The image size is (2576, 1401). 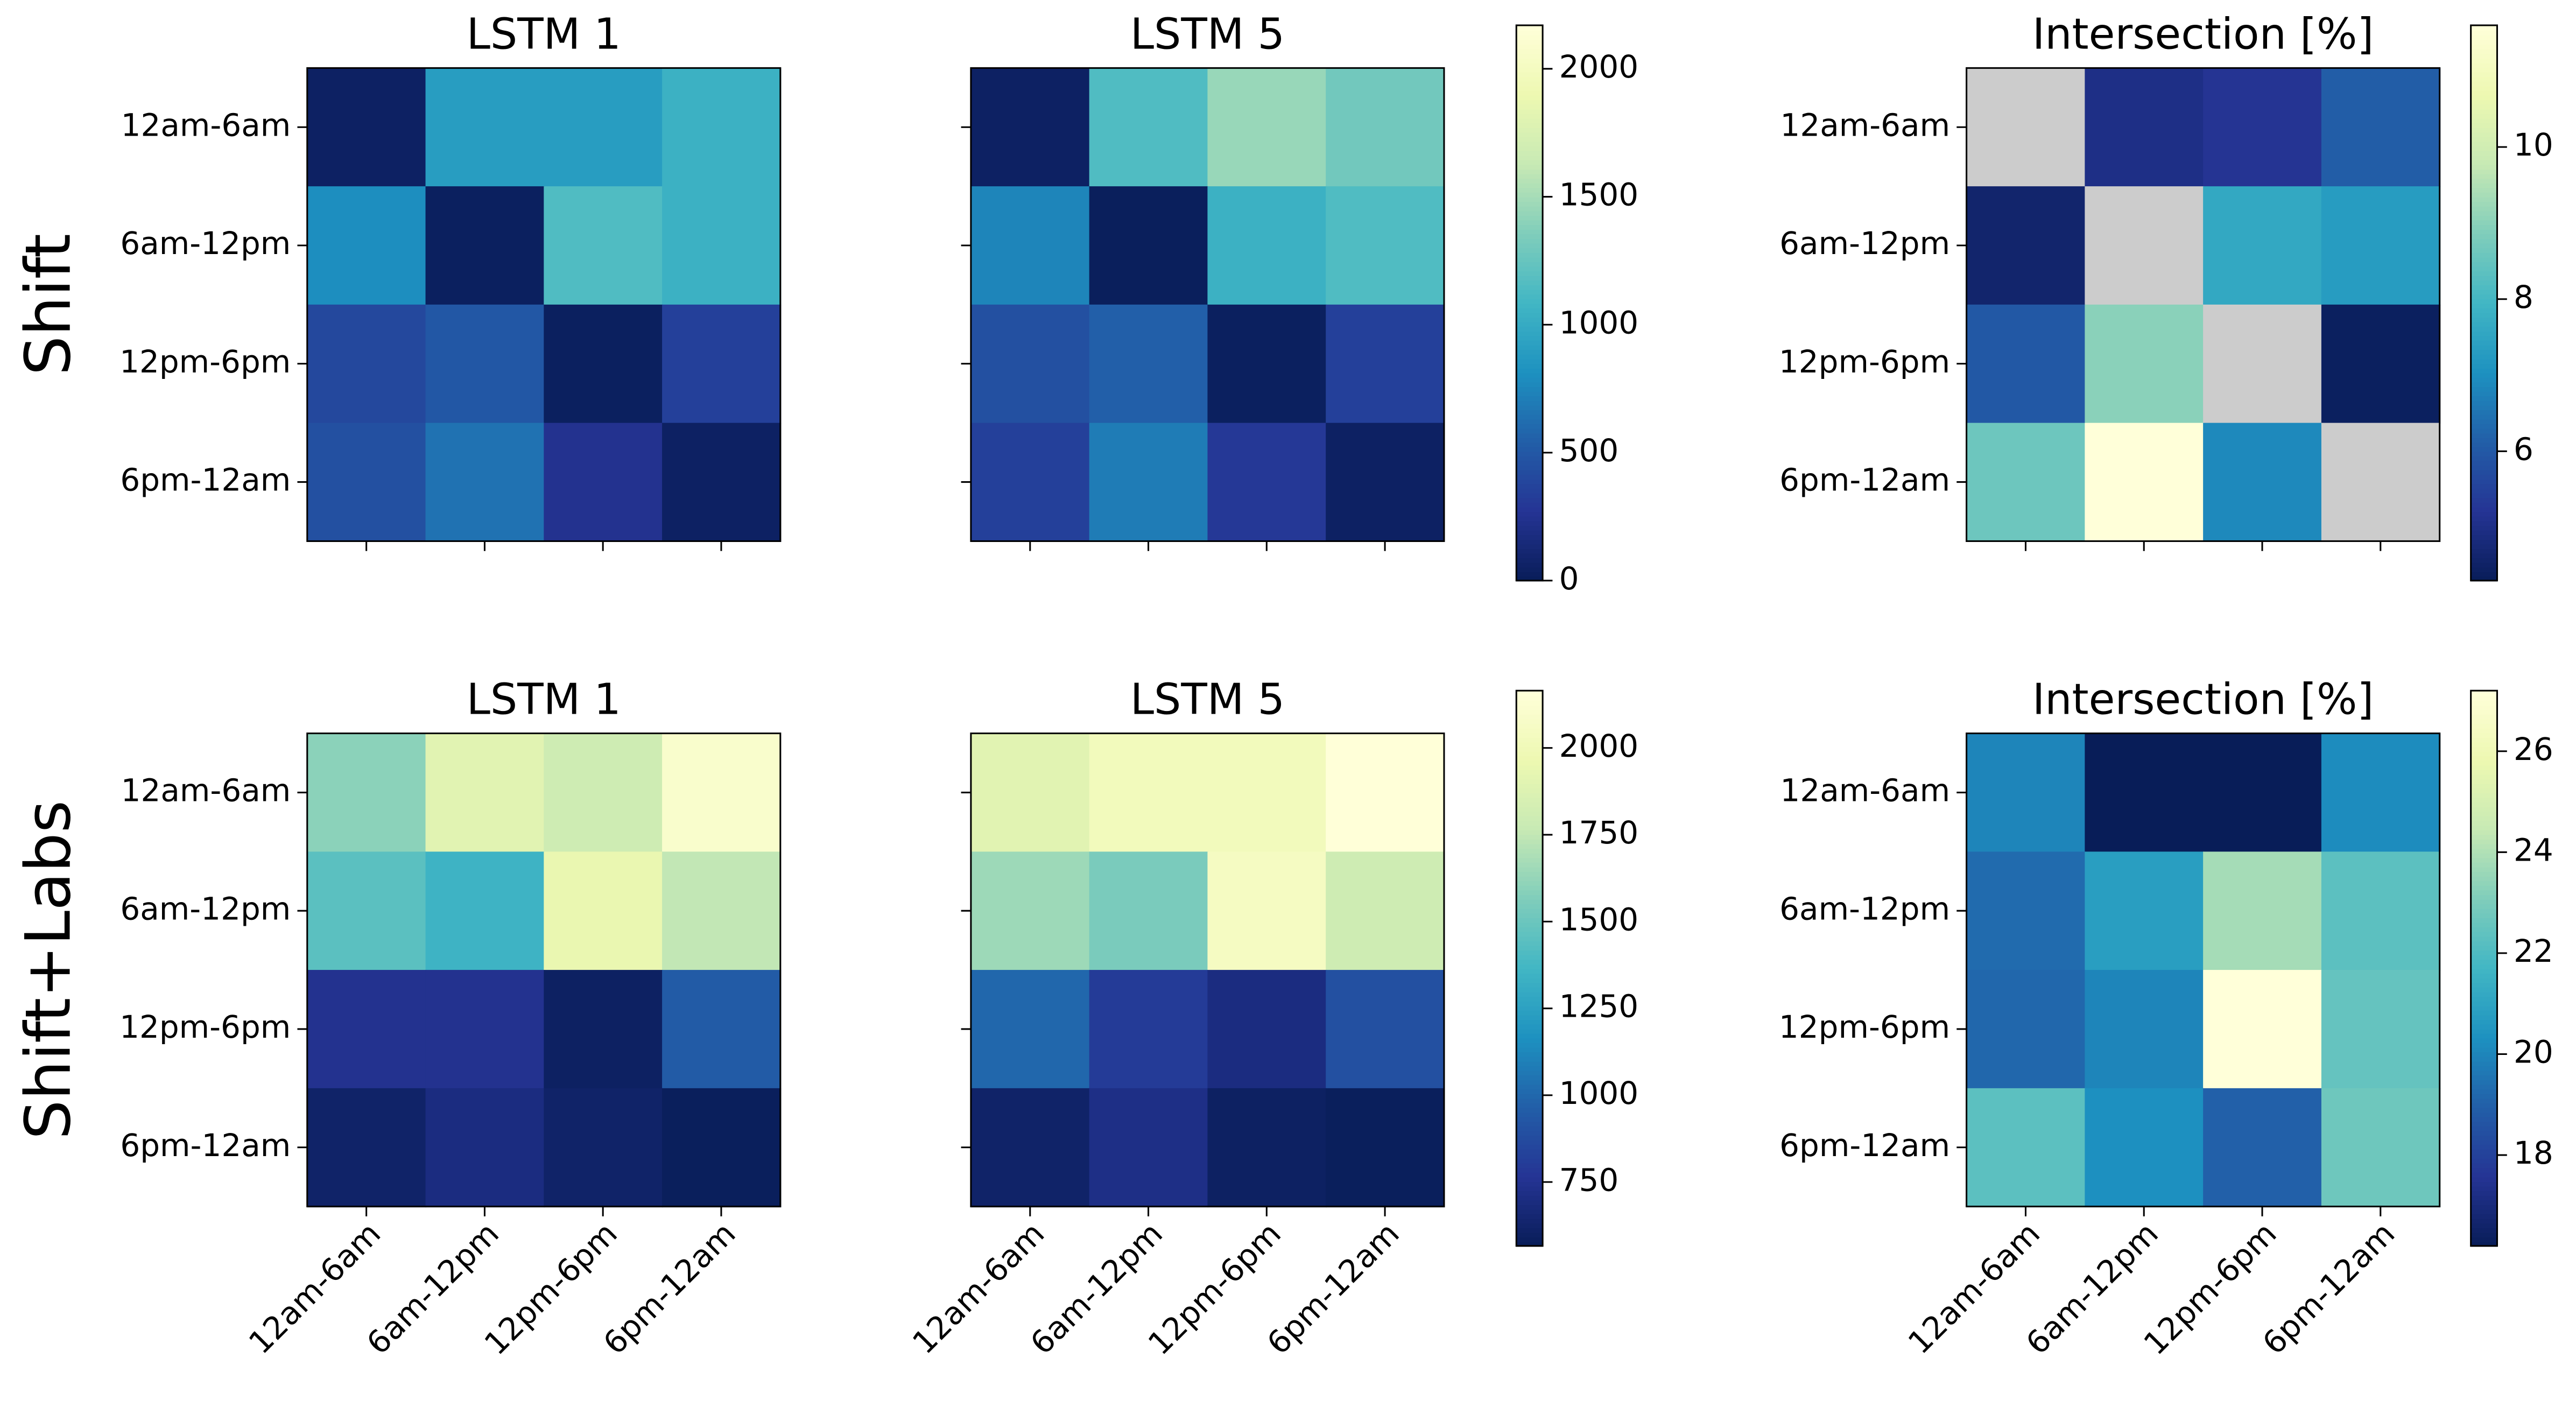 I want to click on y-tick-label: 6pm-12am, so click(x=1864, y=480).